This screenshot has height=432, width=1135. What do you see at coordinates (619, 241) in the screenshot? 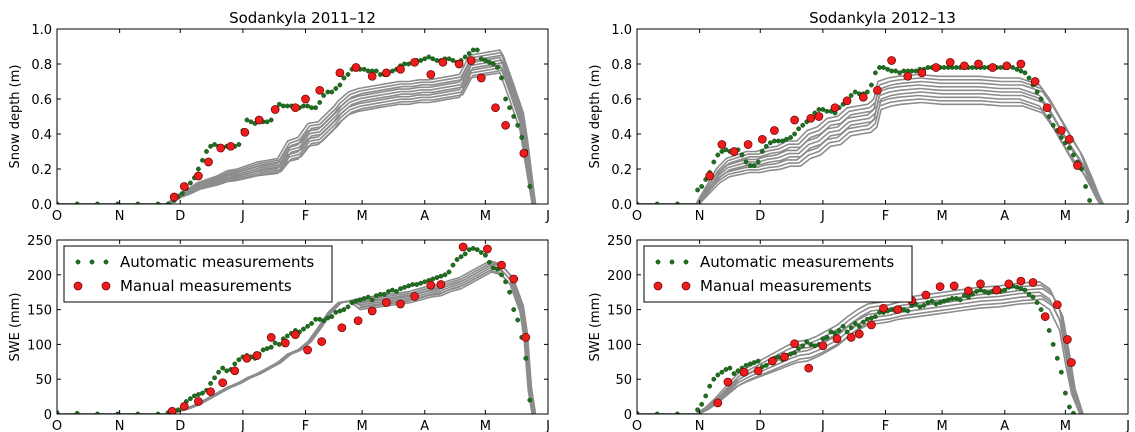
I see `y-tick-label: 250` at bounding box center [619, 241].